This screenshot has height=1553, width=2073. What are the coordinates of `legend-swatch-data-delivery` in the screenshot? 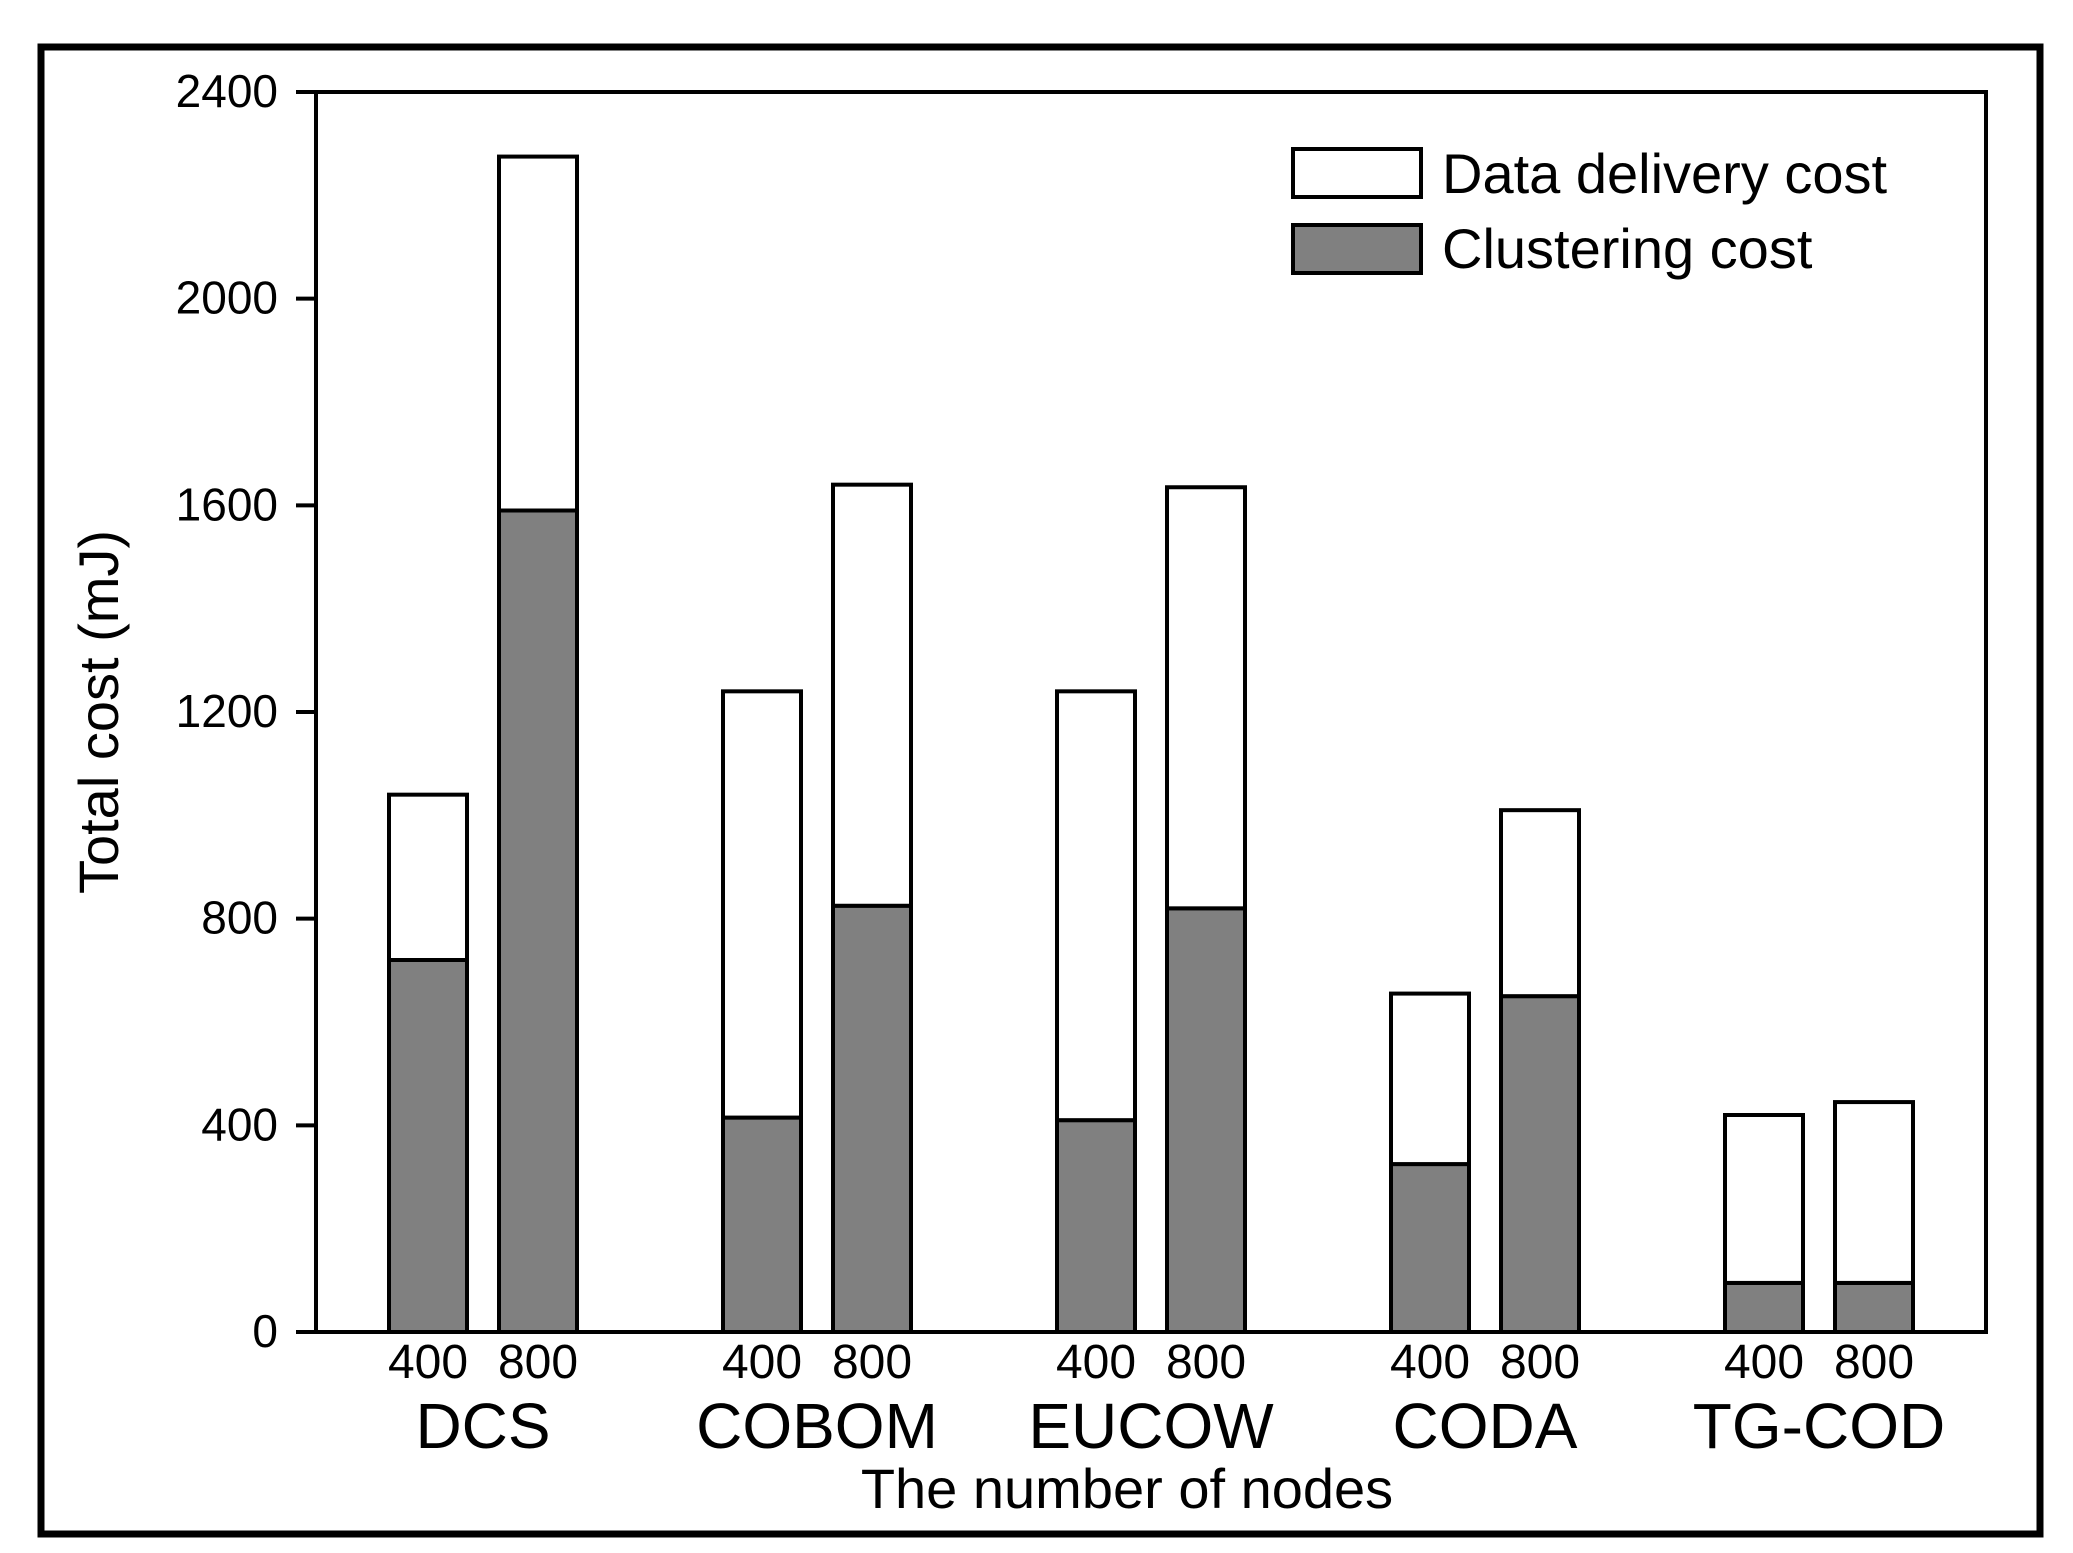 It's located at (1357, 173).